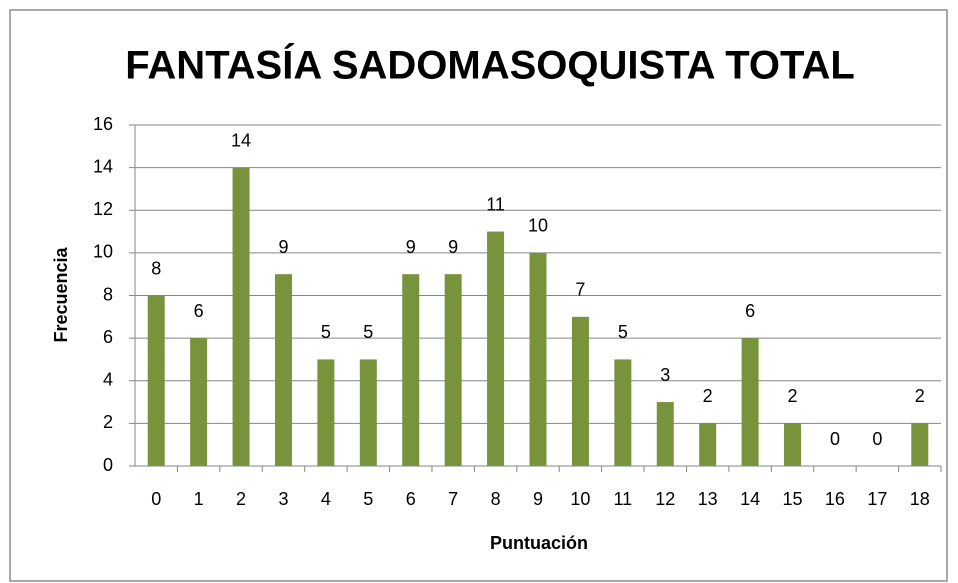  I want to click on y-tick-label: 6, so click(108, 337).